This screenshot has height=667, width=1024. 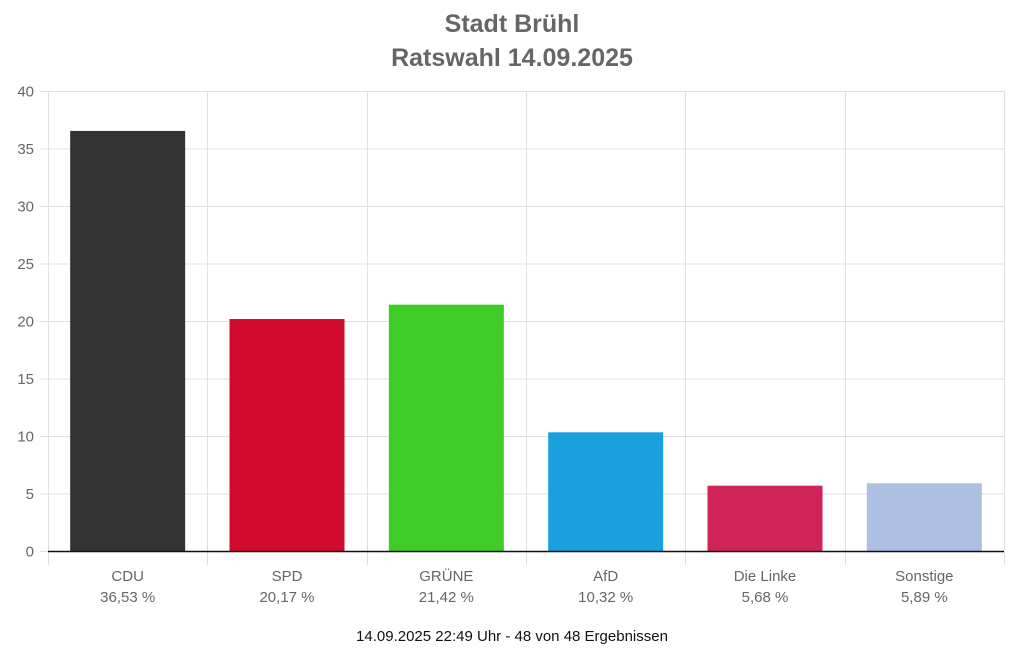 I want to click on chart-title: Stadt Brühl, so click(x=512, y=24).